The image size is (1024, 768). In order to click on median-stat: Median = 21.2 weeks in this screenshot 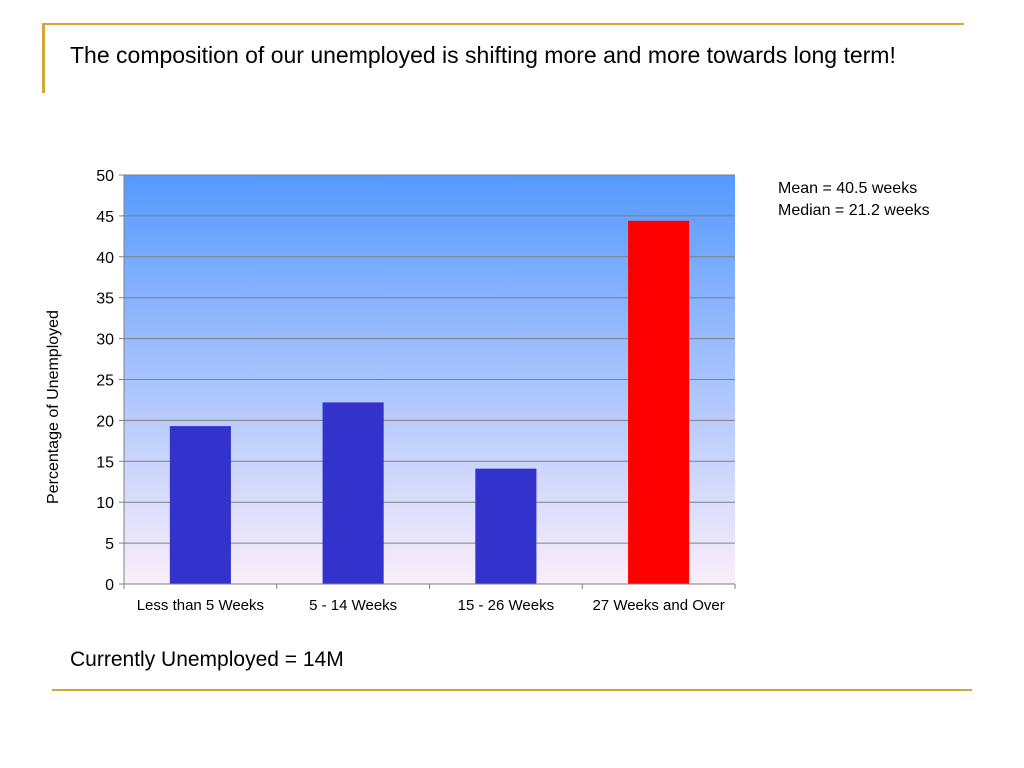, I will do `click(854, 210)`.